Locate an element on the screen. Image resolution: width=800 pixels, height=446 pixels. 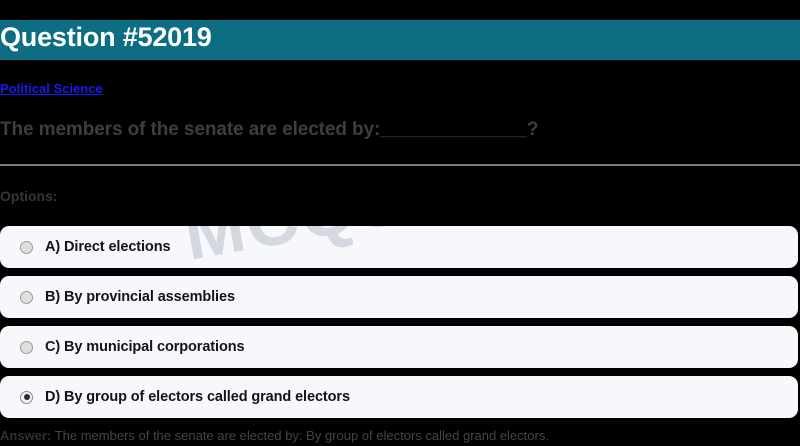
answer-label: Answer: is located at coordinates (26, 435).